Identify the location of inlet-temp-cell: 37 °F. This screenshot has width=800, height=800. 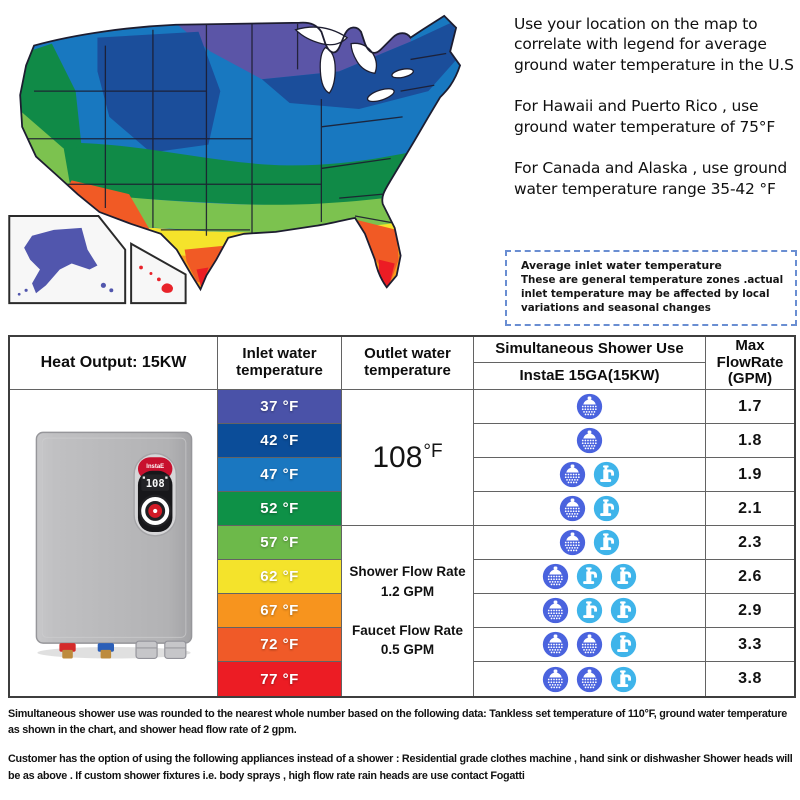
(280, 407).